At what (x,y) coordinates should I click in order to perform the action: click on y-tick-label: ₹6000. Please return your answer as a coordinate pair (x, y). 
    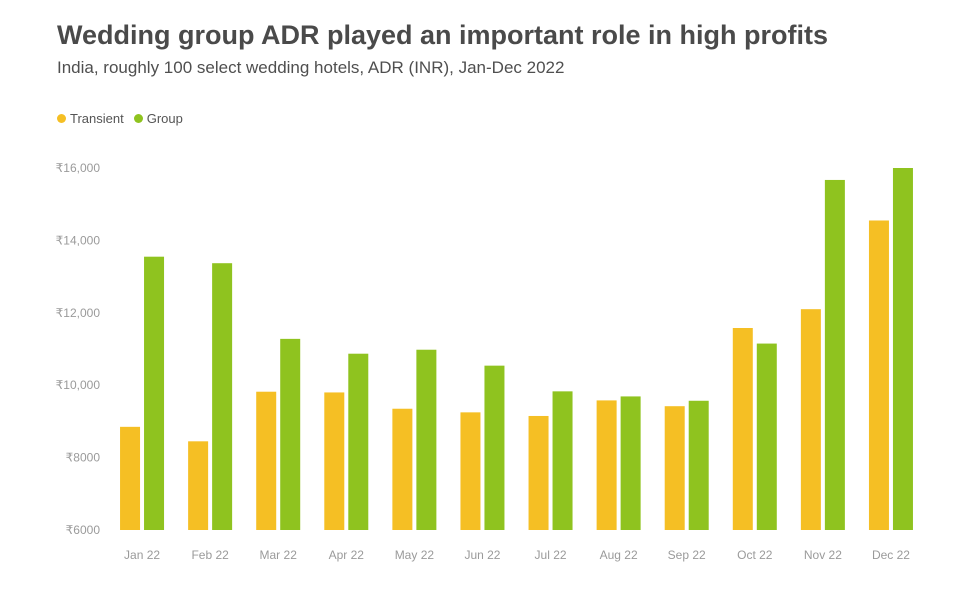
    Looking at the image, I should click on (83, 530).